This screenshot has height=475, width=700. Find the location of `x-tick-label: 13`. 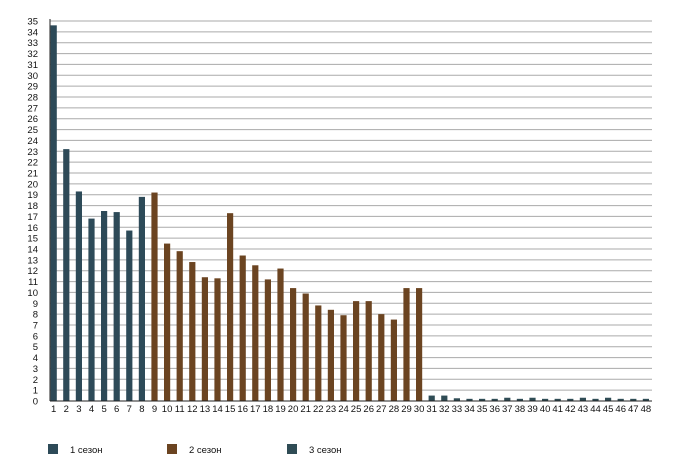

x-tick-label: 13 is located at coordinates (205, 409).